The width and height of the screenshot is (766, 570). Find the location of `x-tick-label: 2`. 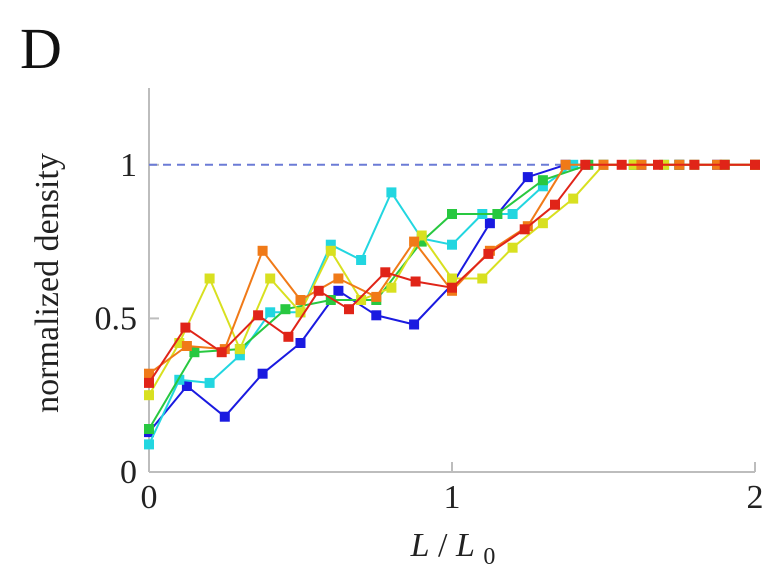

x-tick-label: 2 is located at coordinates (755, 497).